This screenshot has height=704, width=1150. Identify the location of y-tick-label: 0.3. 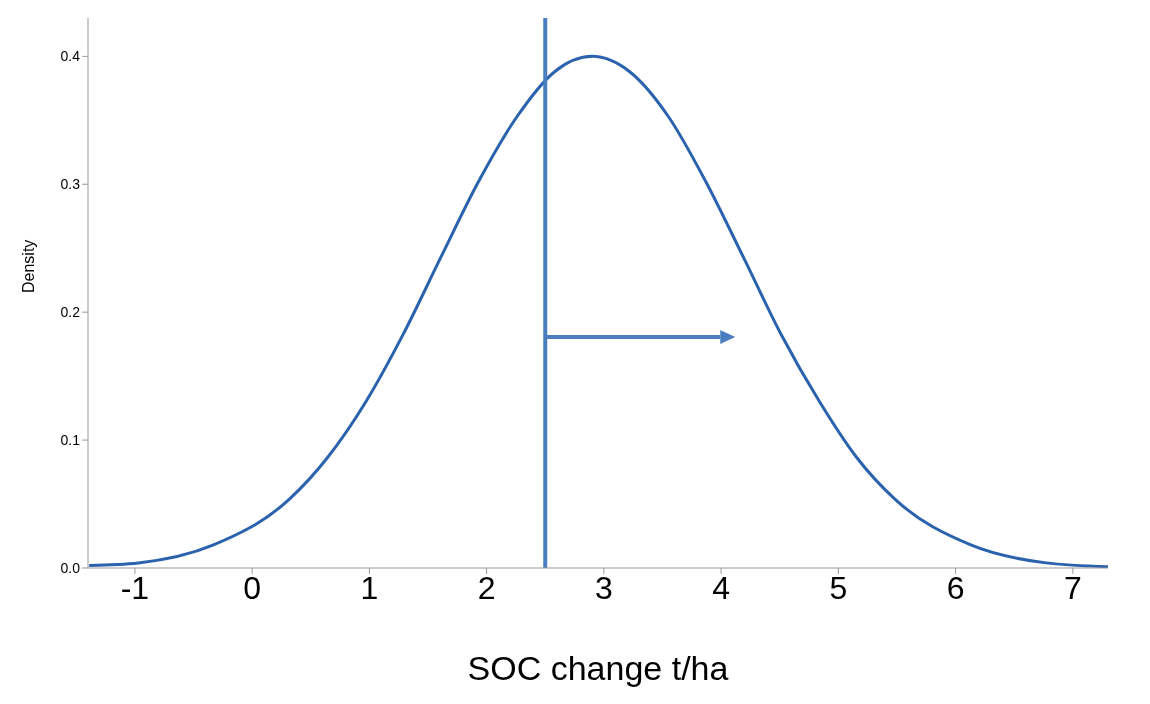
(70, 184).